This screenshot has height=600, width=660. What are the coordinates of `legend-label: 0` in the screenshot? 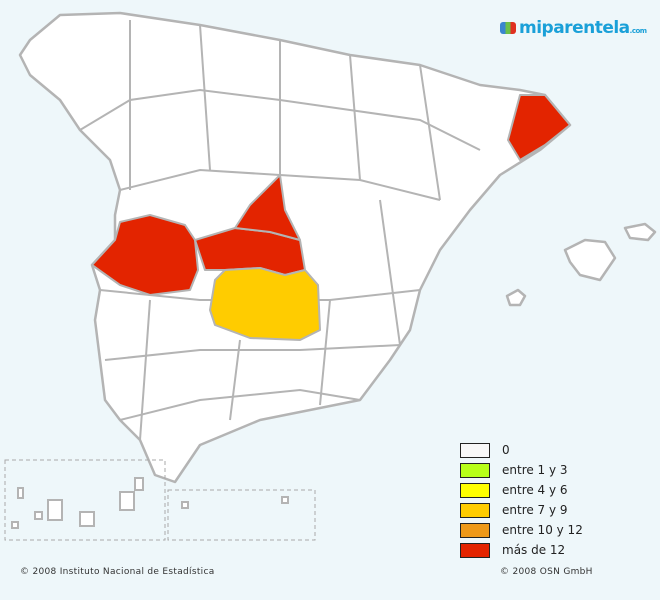 It's located at (506, 450).